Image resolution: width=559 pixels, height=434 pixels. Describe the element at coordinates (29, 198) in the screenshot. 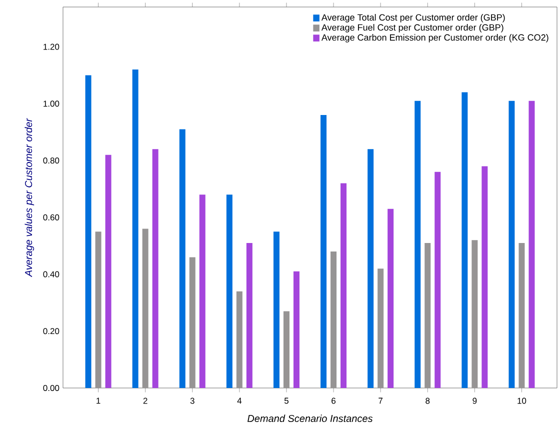

I see `y-axis-title: Average values per Customer order` at that location.